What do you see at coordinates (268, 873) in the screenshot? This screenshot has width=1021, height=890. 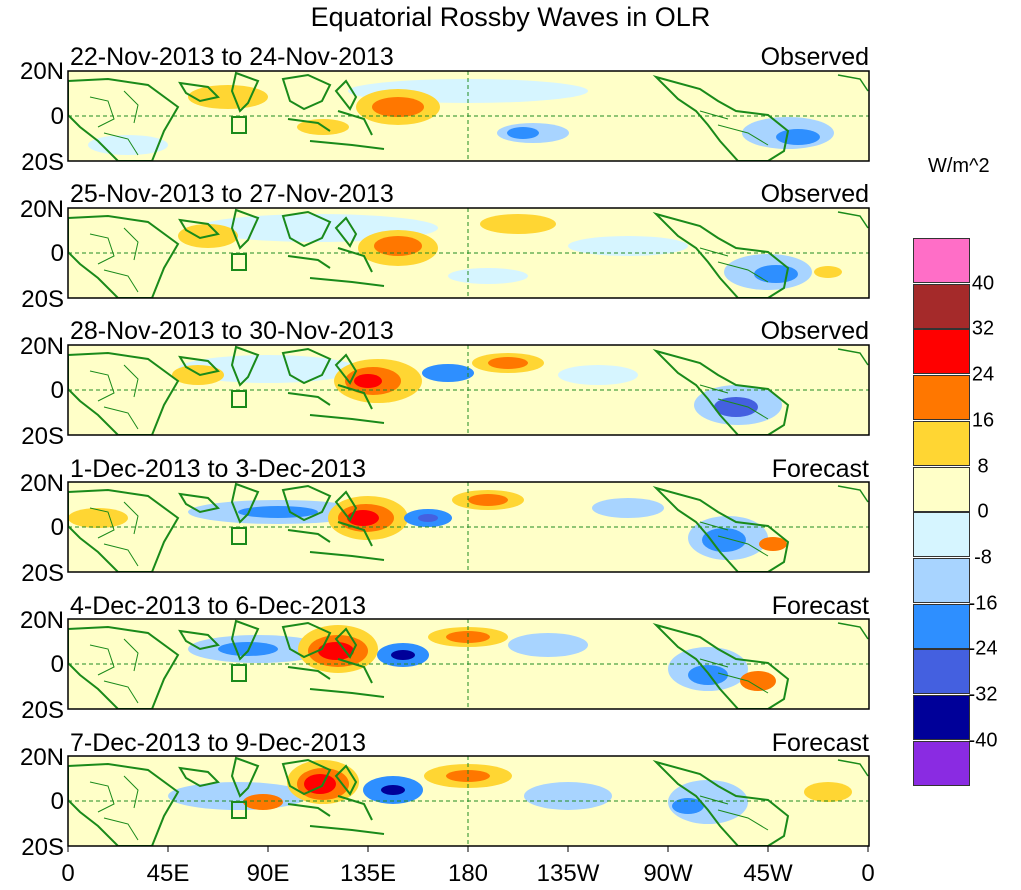 I see `lon-label-90e: 90E` at bounding box center [268, 873].